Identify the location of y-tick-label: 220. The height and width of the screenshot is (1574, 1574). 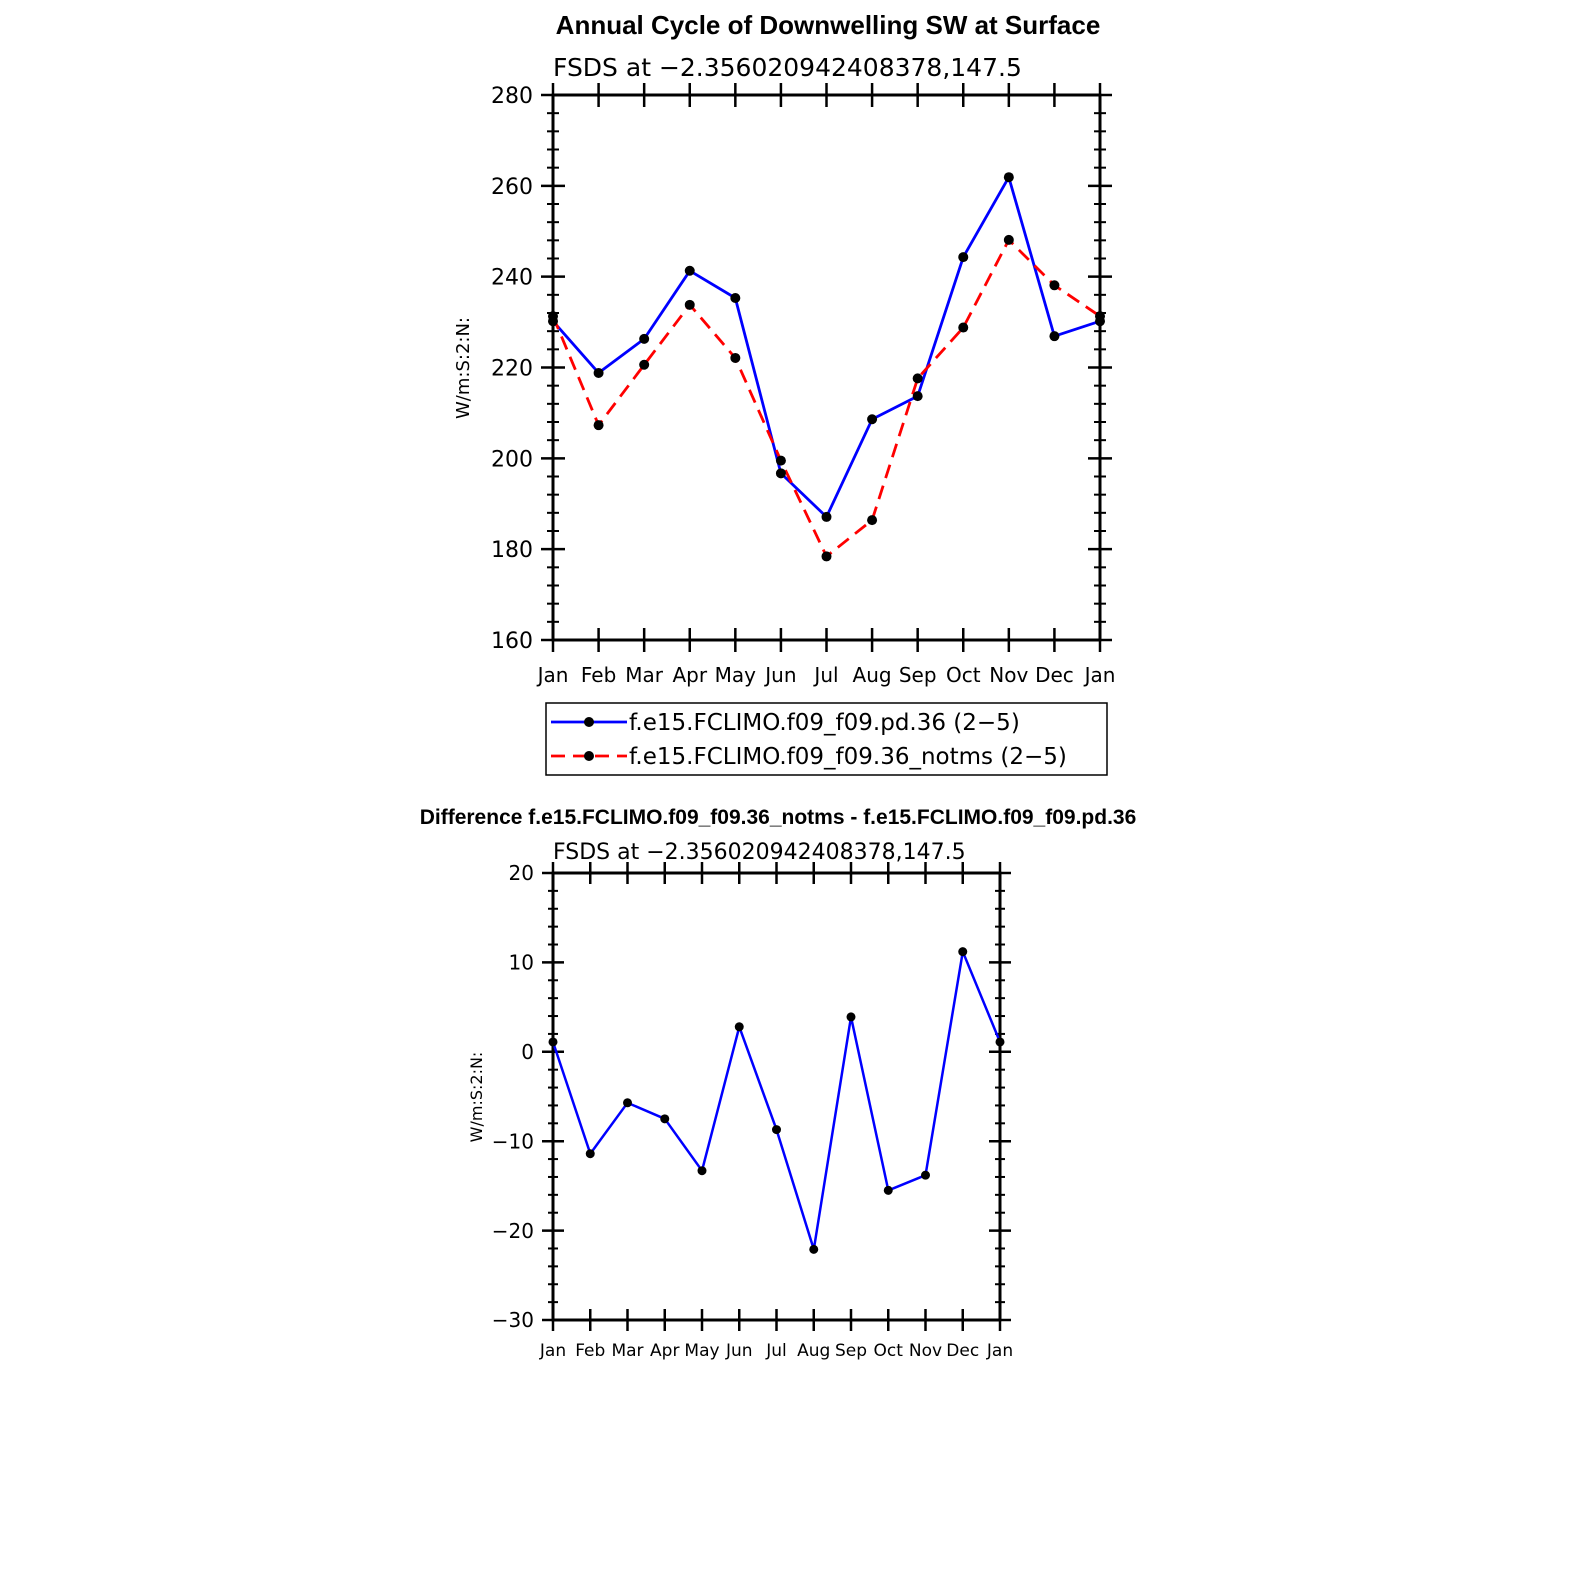
(512, 368).